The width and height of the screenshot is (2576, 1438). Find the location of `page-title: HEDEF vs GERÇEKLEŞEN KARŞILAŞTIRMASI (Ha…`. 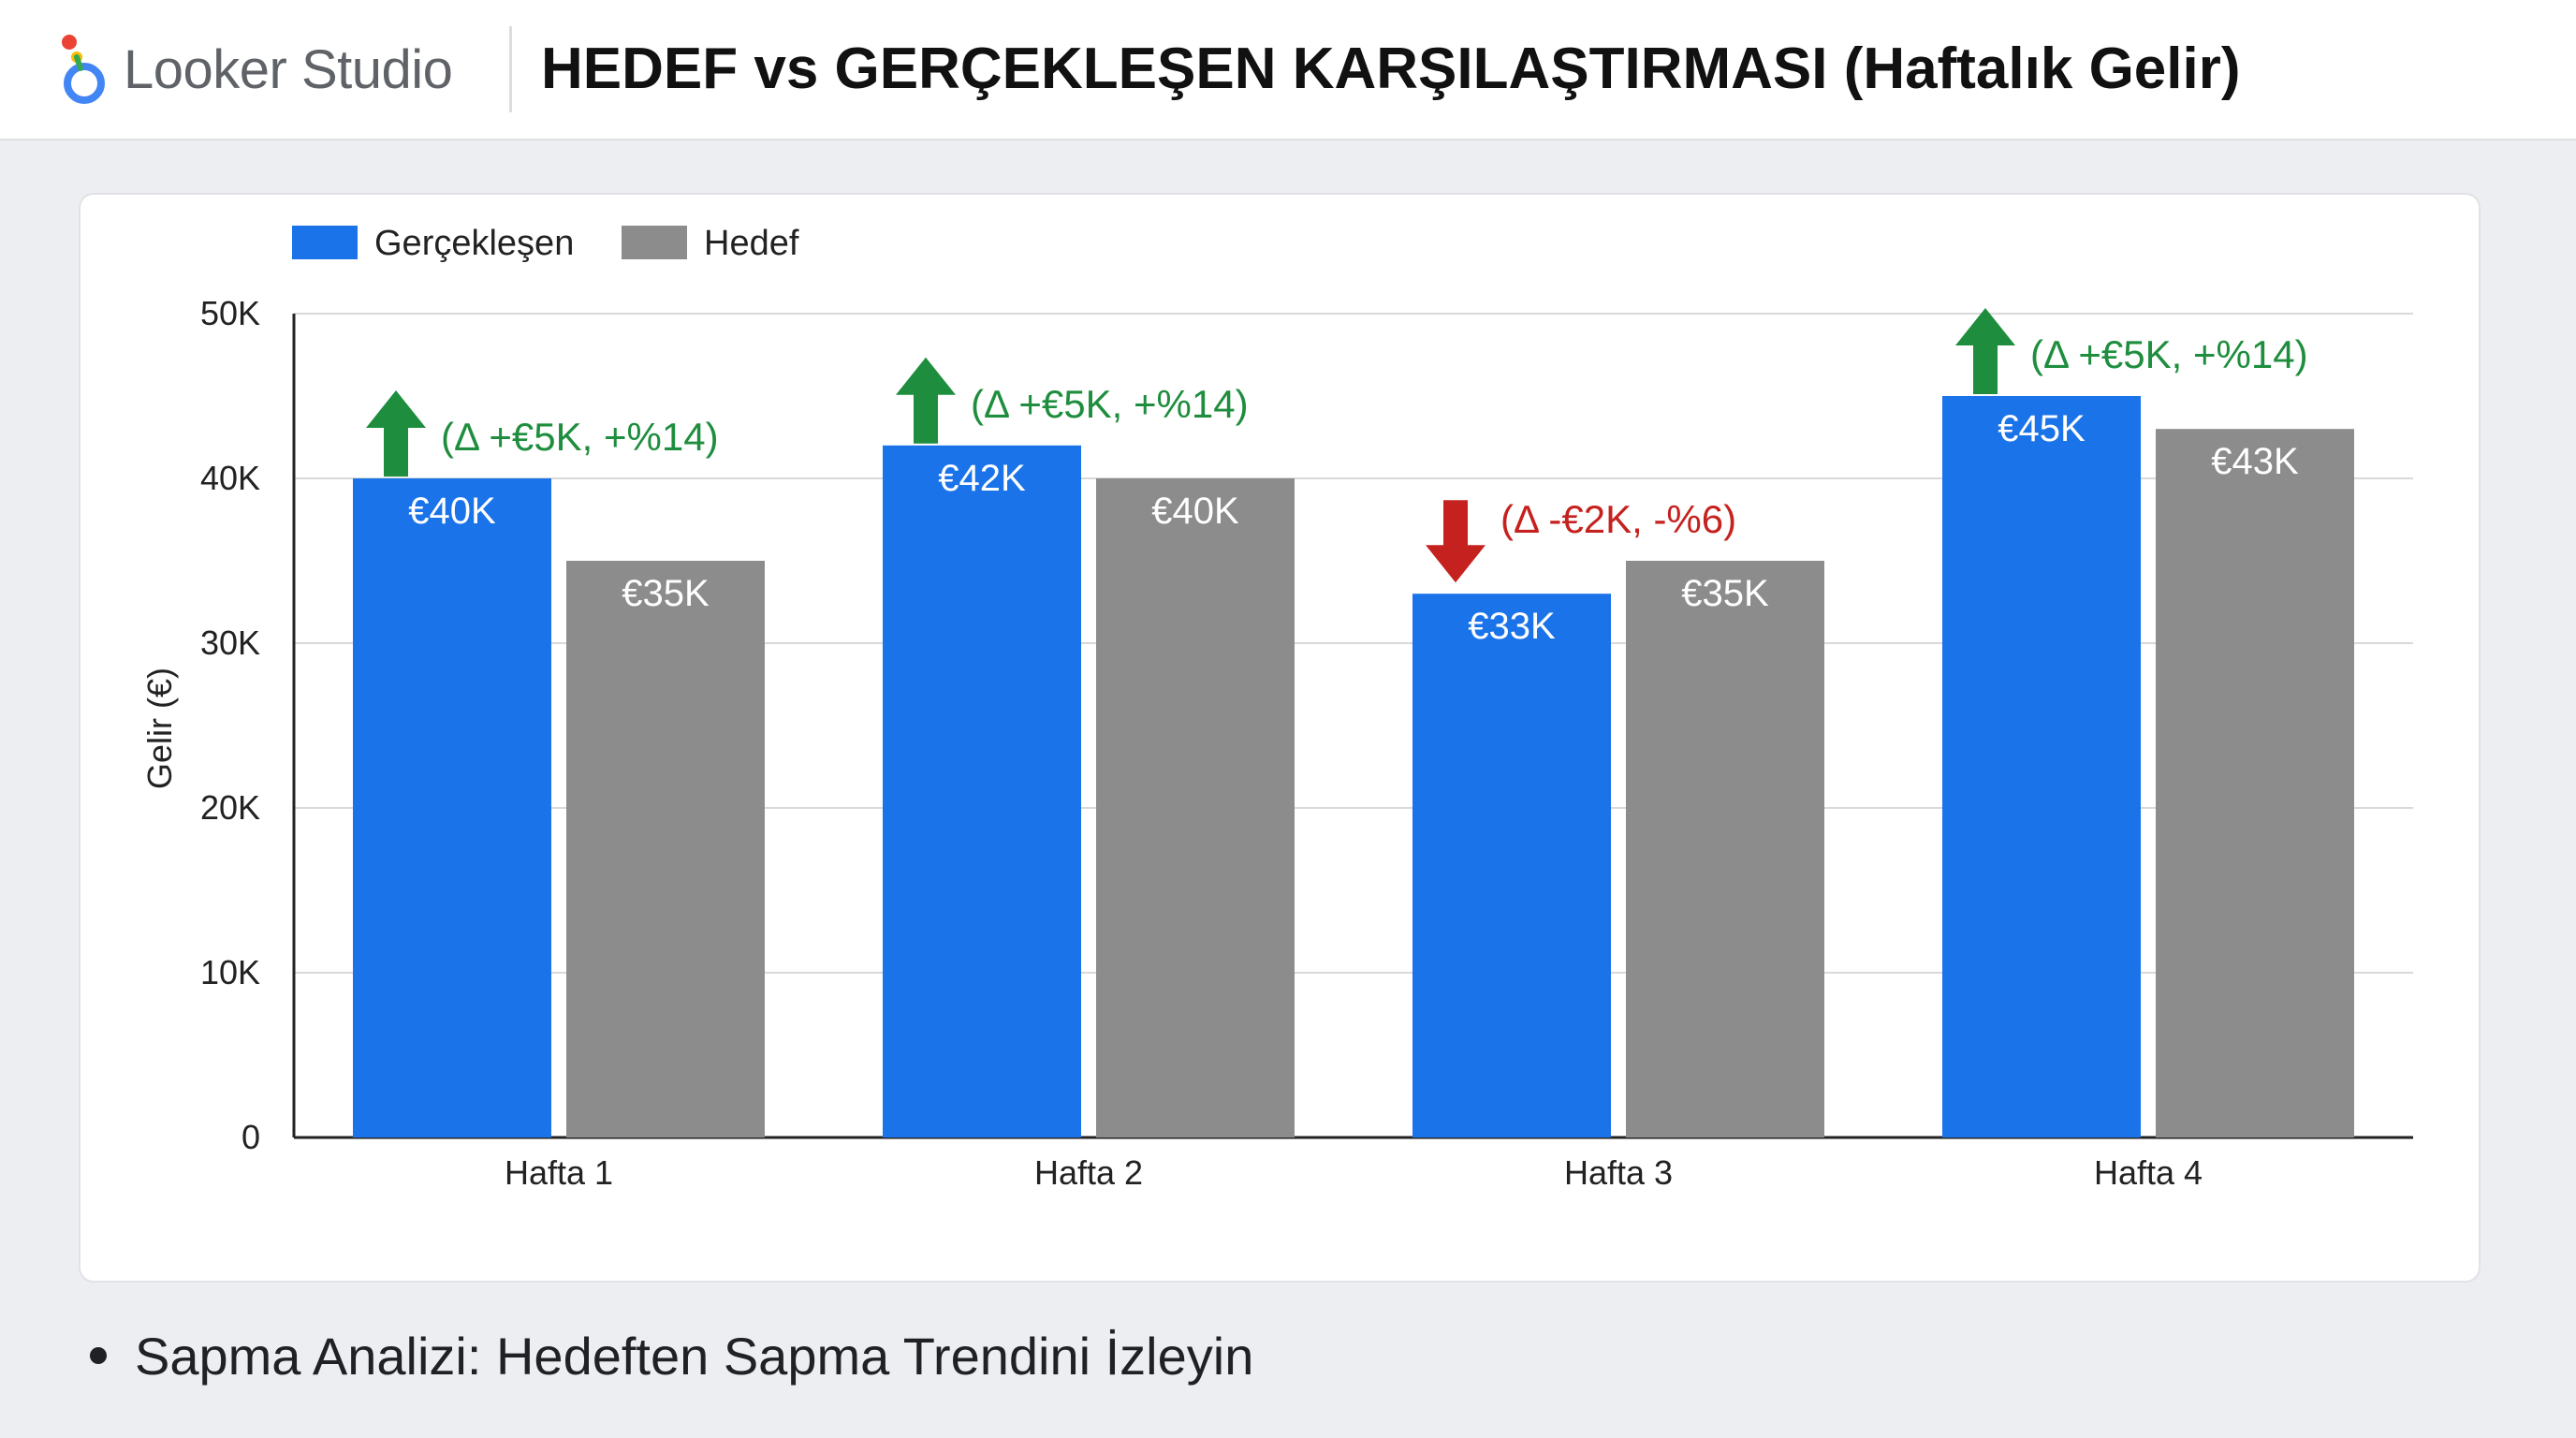

page-title: HEDEF vs GERÇEKLEŞEN KARŞILAŞTIRMASI (Ha… is located at coordinates (1391, 69).